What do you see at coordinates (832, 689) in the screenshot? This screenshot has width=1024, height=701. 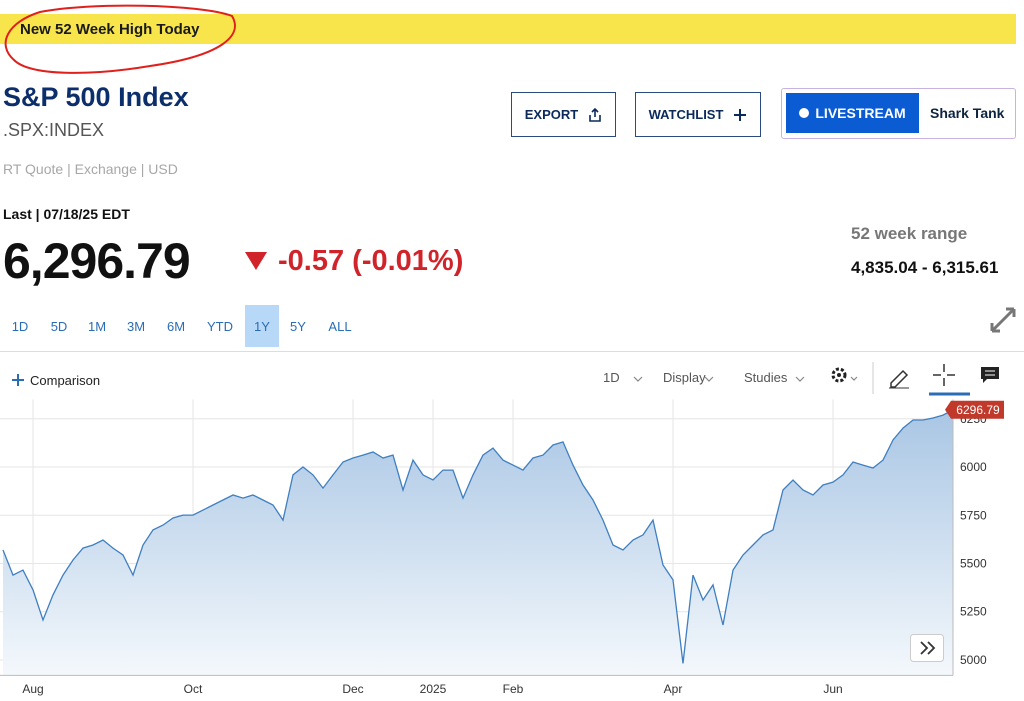 I see `x-tick-label: Jun` at bounding box center [832, 689].